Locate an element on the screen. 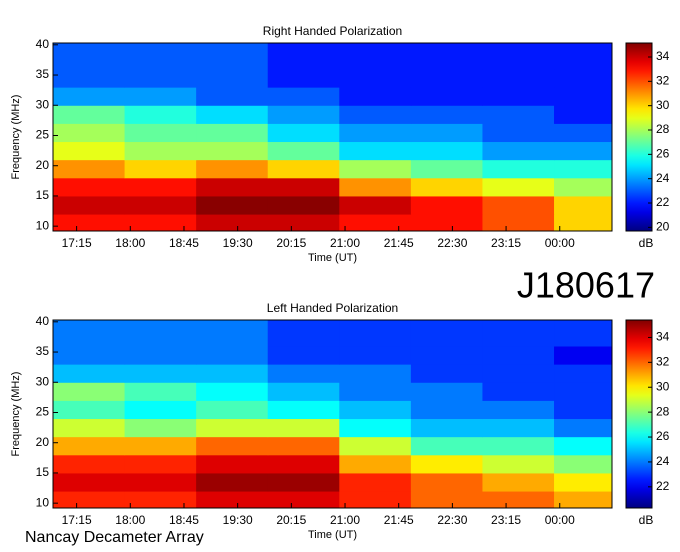 The image size is (680, 552). x-axis-label: Time (UT) is located at coordinates (332, 535).